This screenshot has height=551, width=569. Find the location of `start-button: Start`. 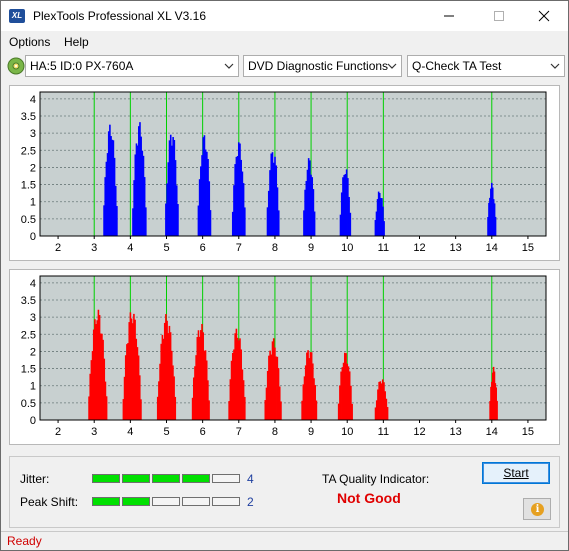

start-button: Start is located at coordinates (516, 473).